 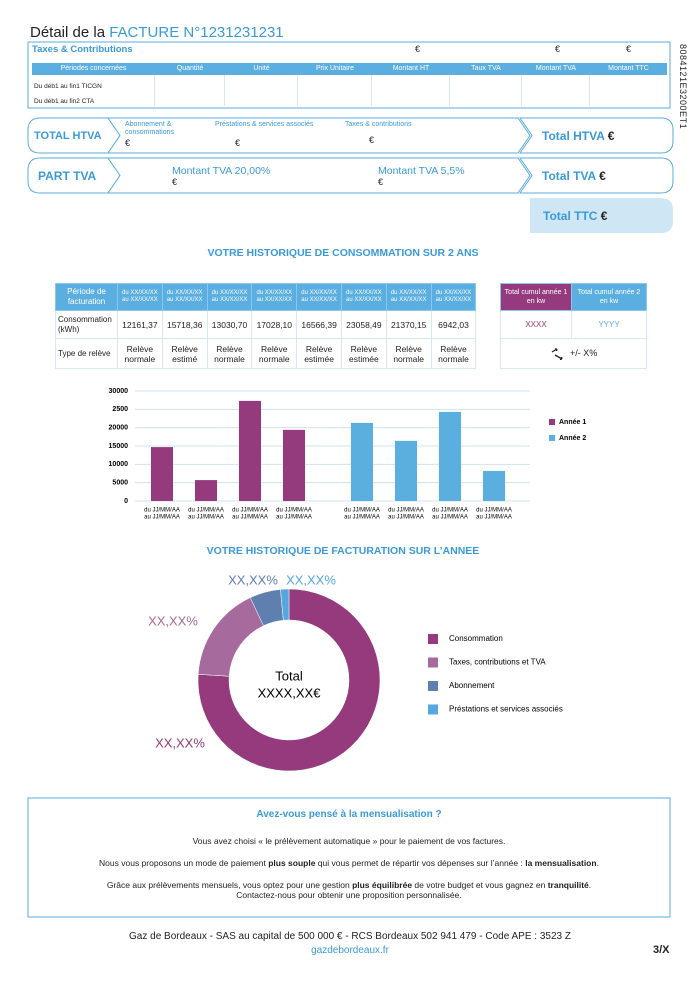 I want to click on header-cell: Période de facturation, so click(x=86, y=297).